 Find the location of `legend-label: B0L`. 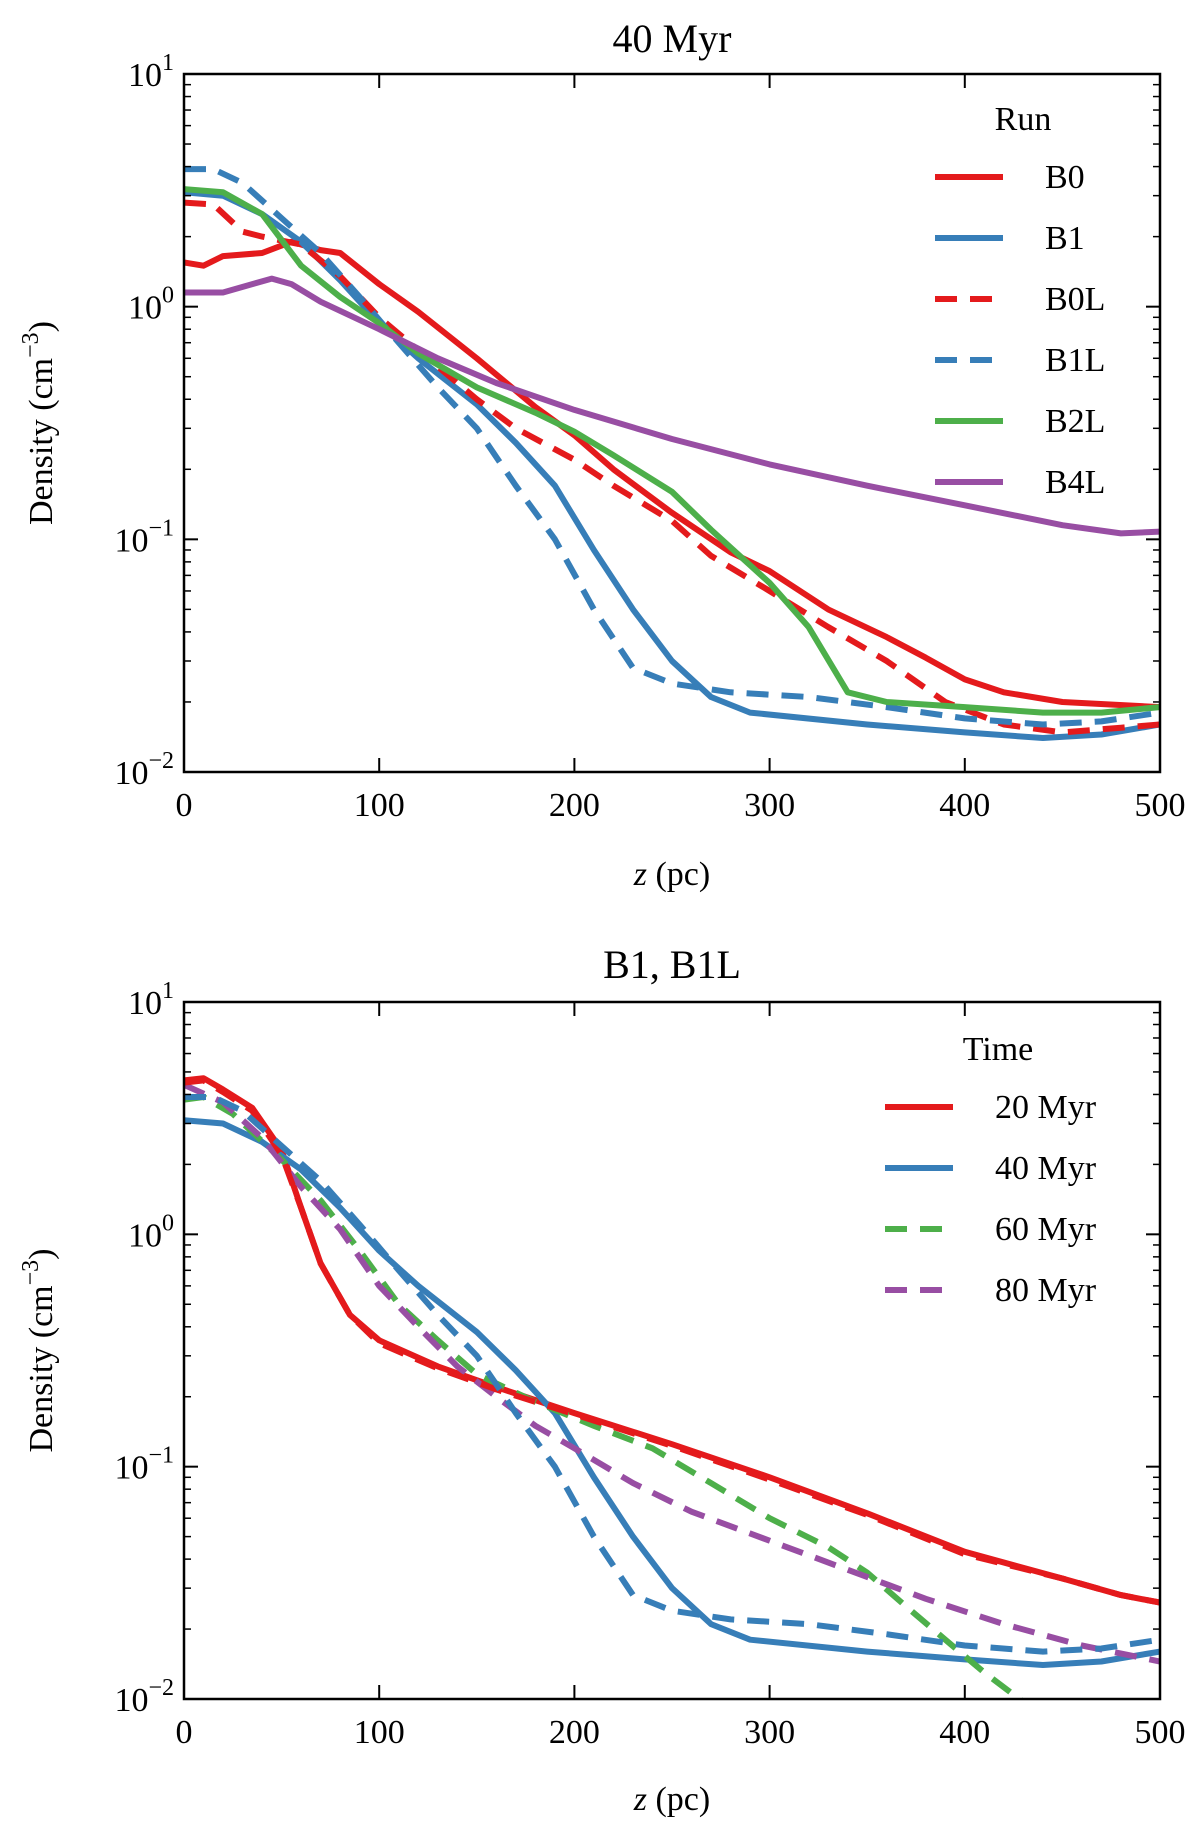

legend-label: B0L is located at coordinates (1075, 299).